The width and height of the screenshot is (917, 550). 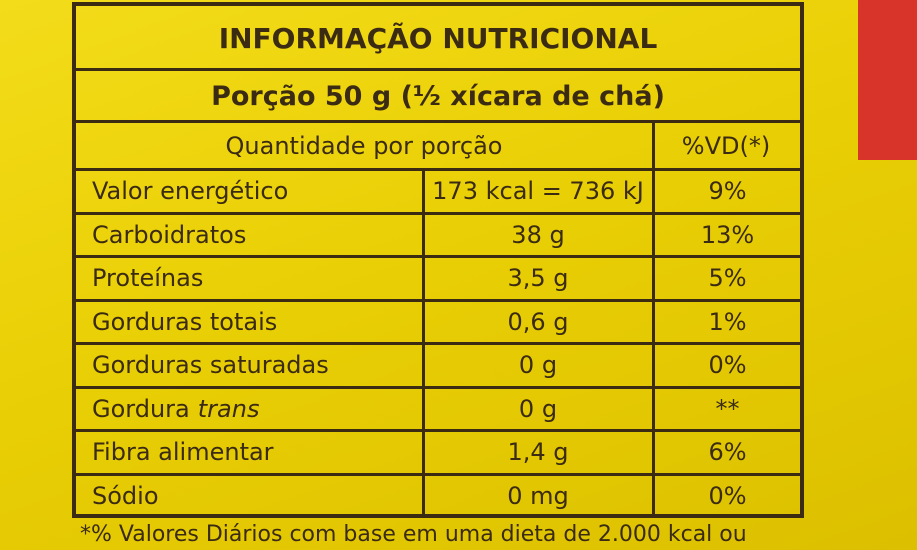 I want to click on amount: 0,6 g, so click(x=538, y=321).